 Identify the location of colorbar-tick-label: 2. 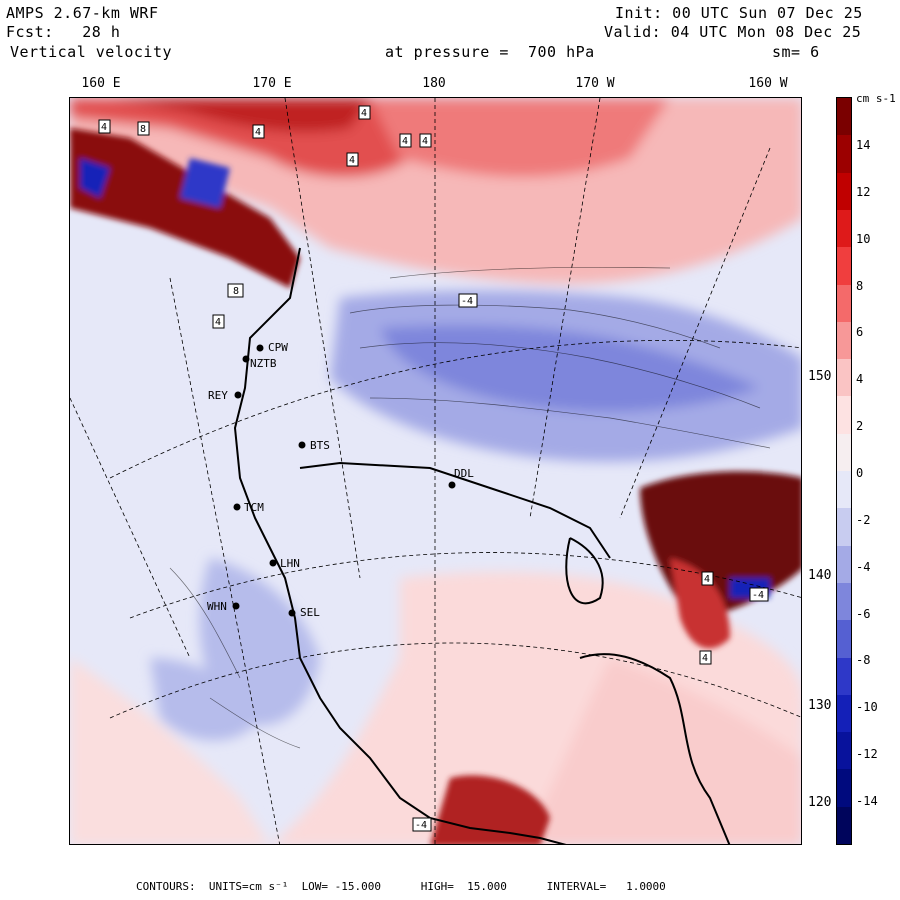
(860, 426).